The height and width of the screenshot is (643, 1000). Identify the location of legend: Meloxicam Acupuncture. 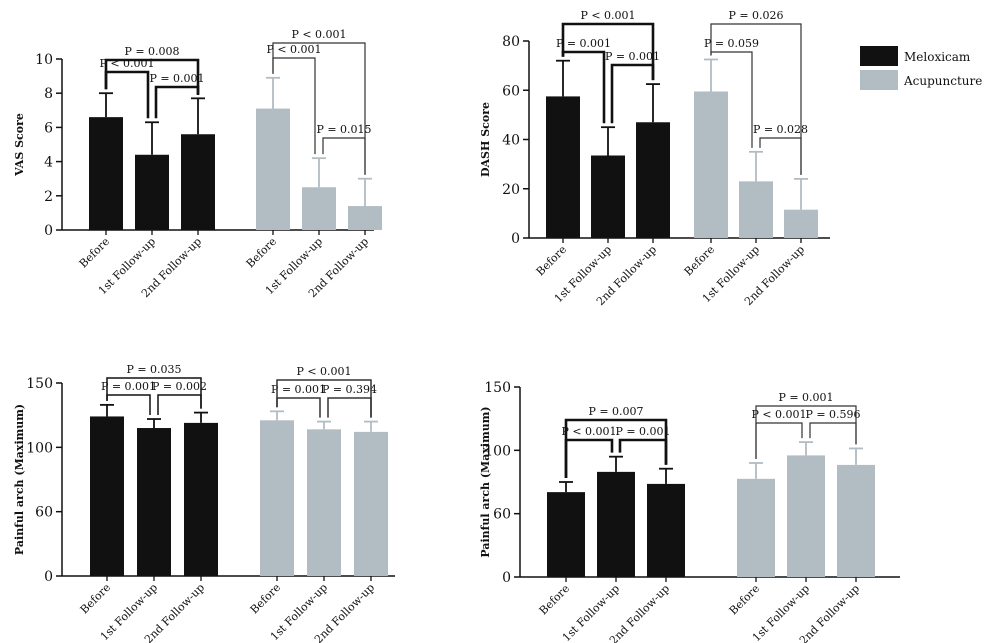
(921, 68).